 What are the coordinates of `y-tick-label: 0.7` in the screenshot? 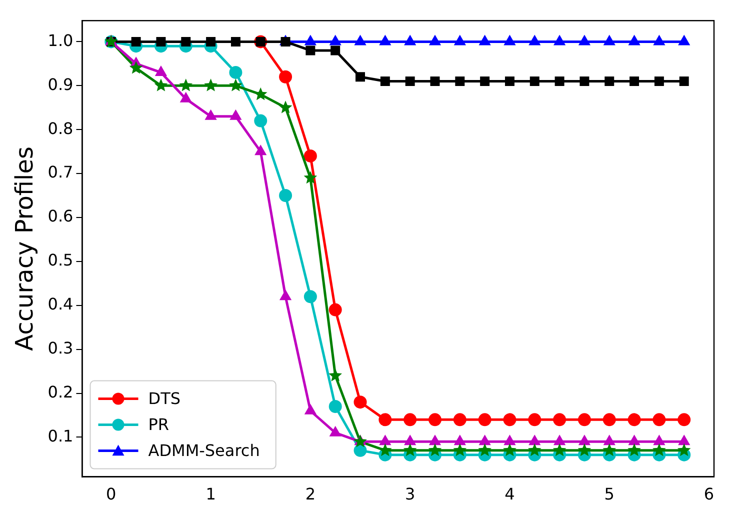 It's located at (61, 172).